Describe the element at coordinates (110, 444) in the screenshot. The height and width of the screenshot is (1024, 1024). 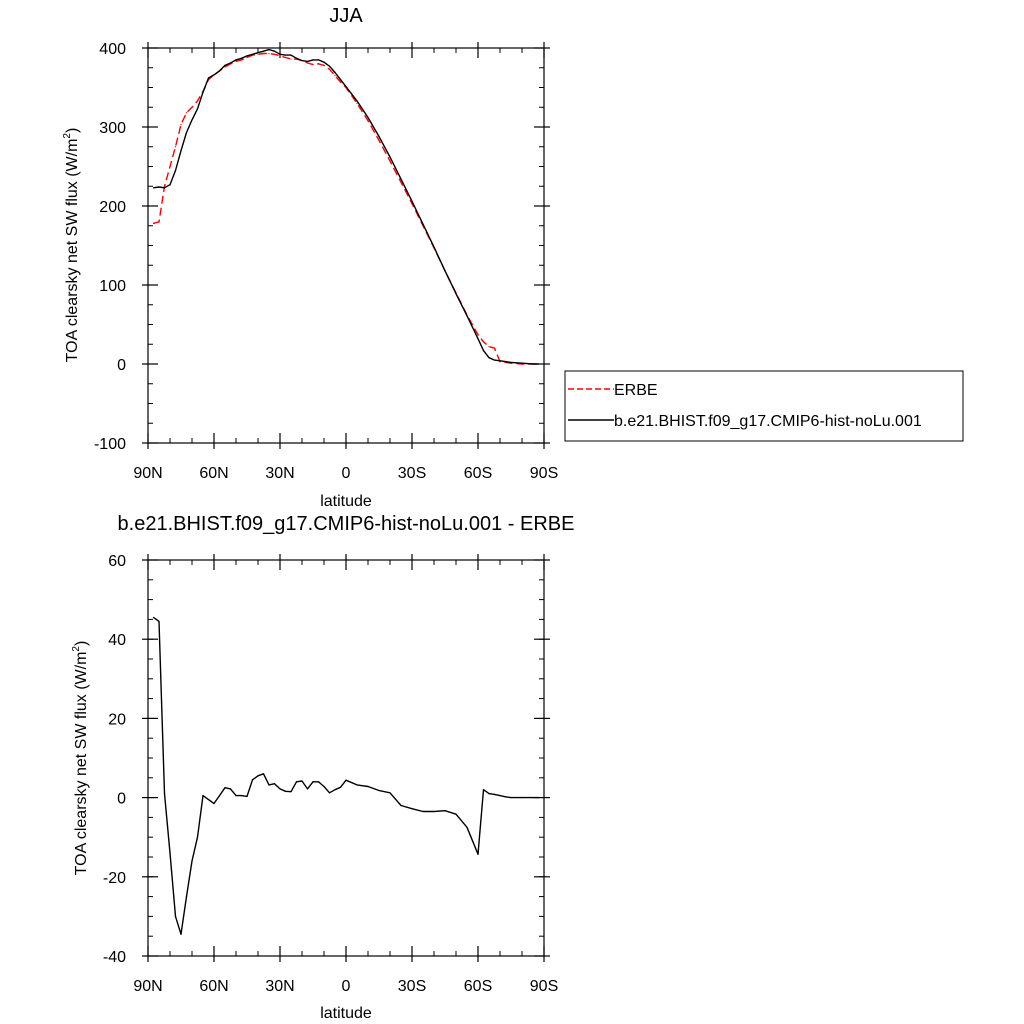
I see `top-y-tick-label: -100` at that location.